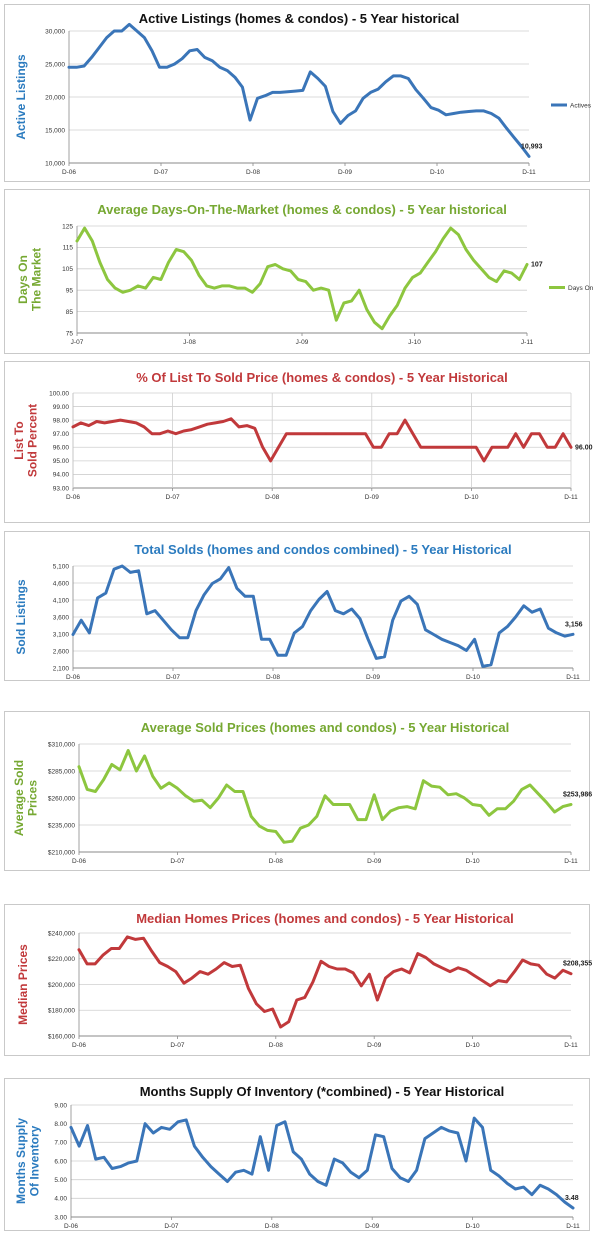 This screenshot has width=595, height=1235. Describe the element at coordinates (61, 407) in the screenshot. I see `y-tick-label: 99.00` at that location.